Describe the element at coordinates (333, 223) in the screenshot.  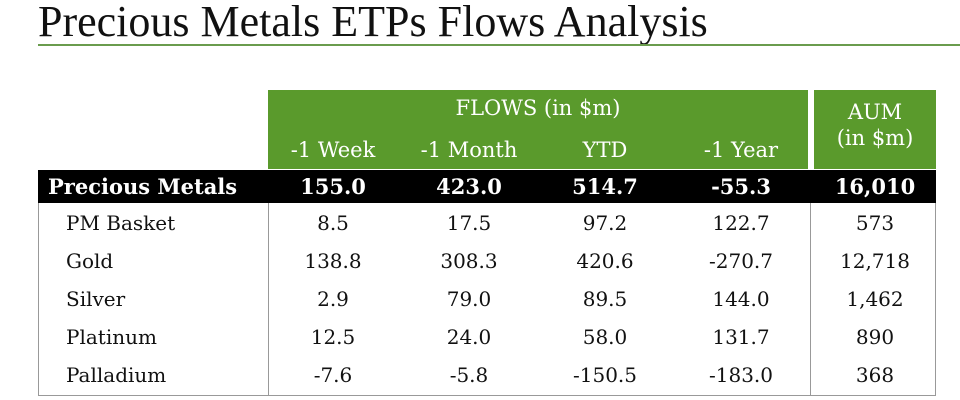
I see `table-cell: 8.5` at that location.